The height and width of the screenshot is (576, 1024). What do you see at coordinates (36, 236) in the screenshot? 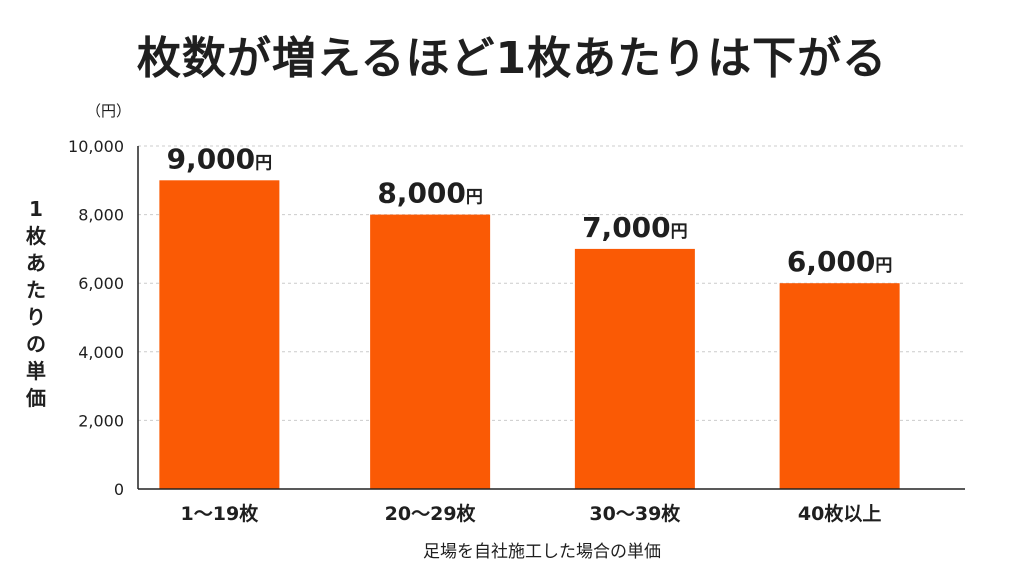
I see `y-axis-label-char: 枚` at bounding box center [36, 236].